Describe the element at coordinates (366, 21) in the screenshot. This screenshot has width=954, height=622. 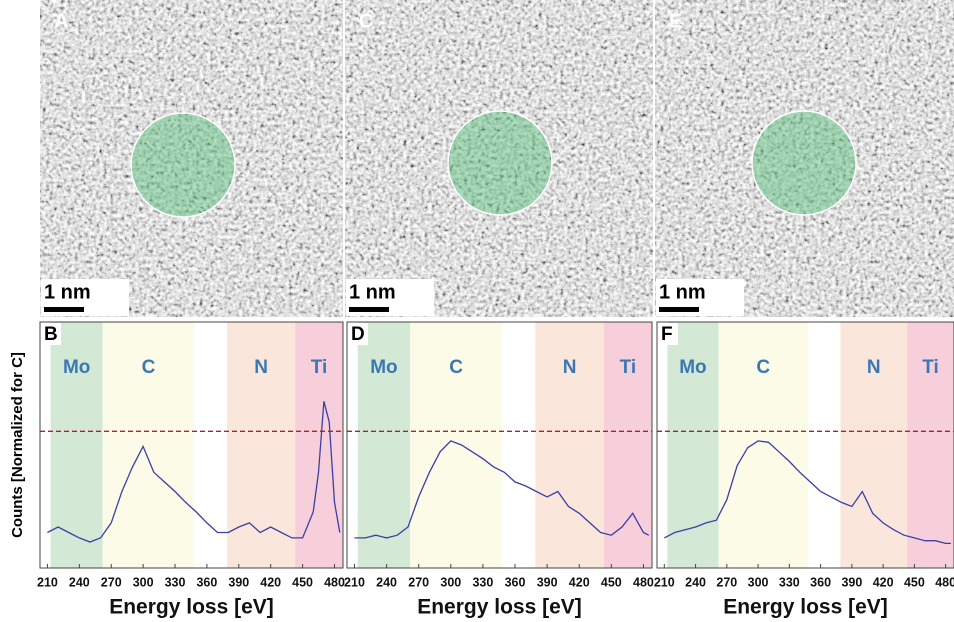
I see `panel-label: C` at that location.